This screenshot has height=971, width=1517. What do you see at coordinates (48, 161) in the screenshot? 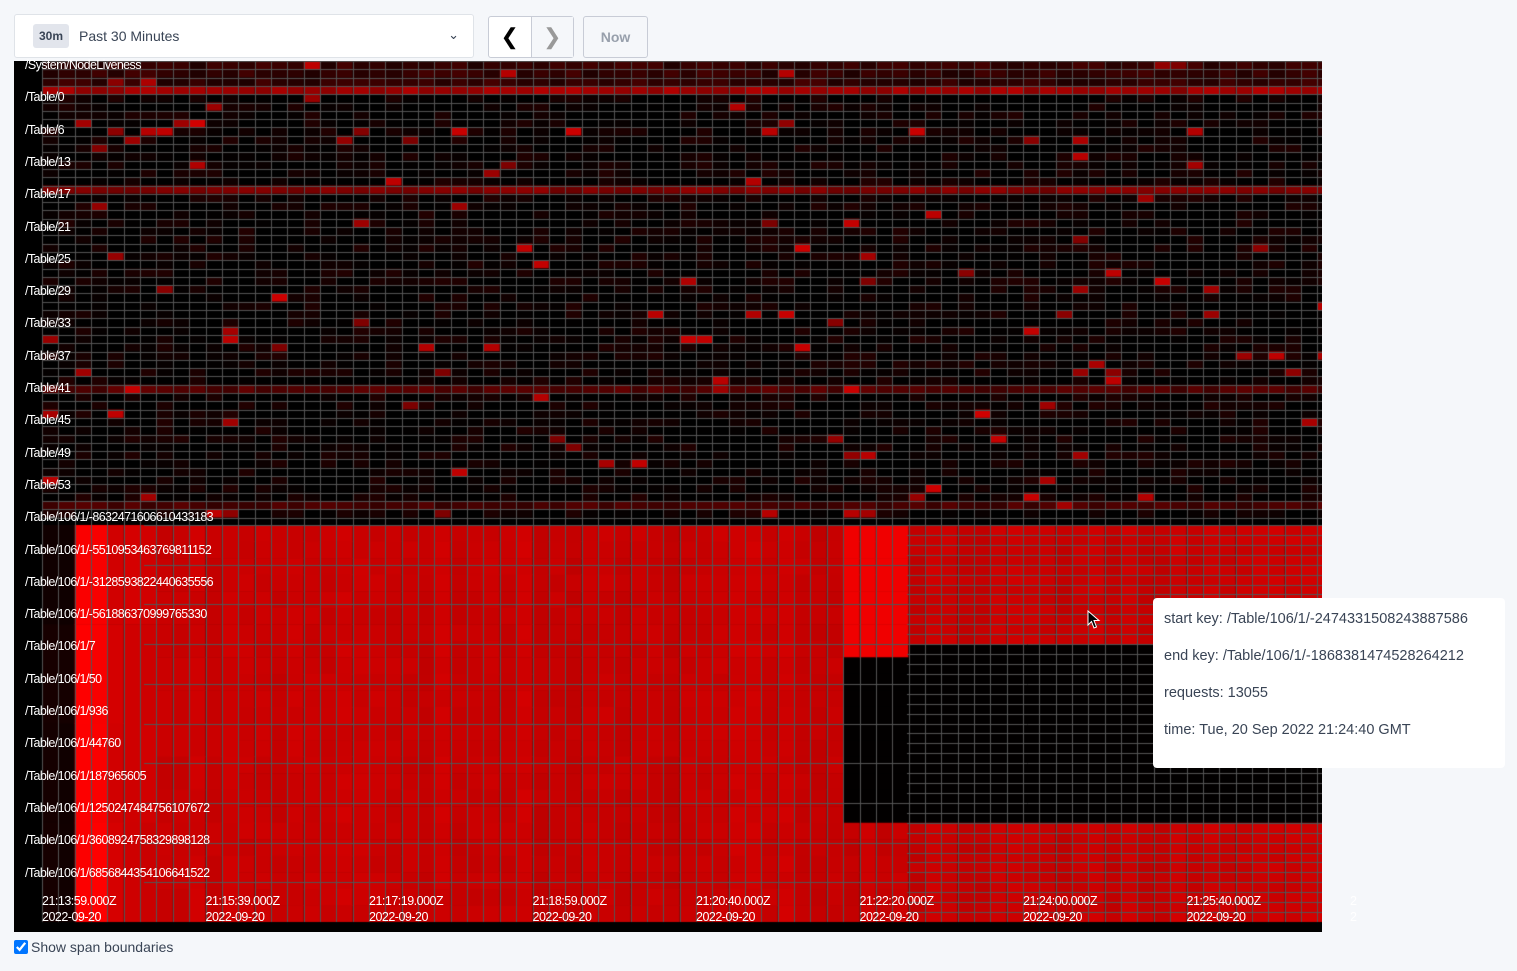
I see `key-label: /Table/13` at bounding box center [48, 161].